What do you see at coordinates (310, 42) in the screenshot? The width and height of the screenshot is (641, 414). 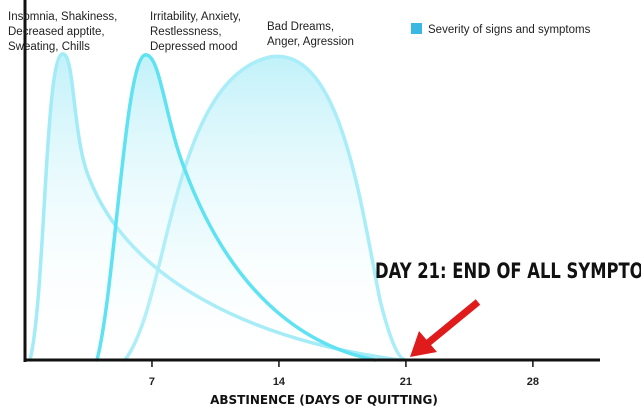 I see `annotation: Anger, Agression` at bounding box center [310, 42].